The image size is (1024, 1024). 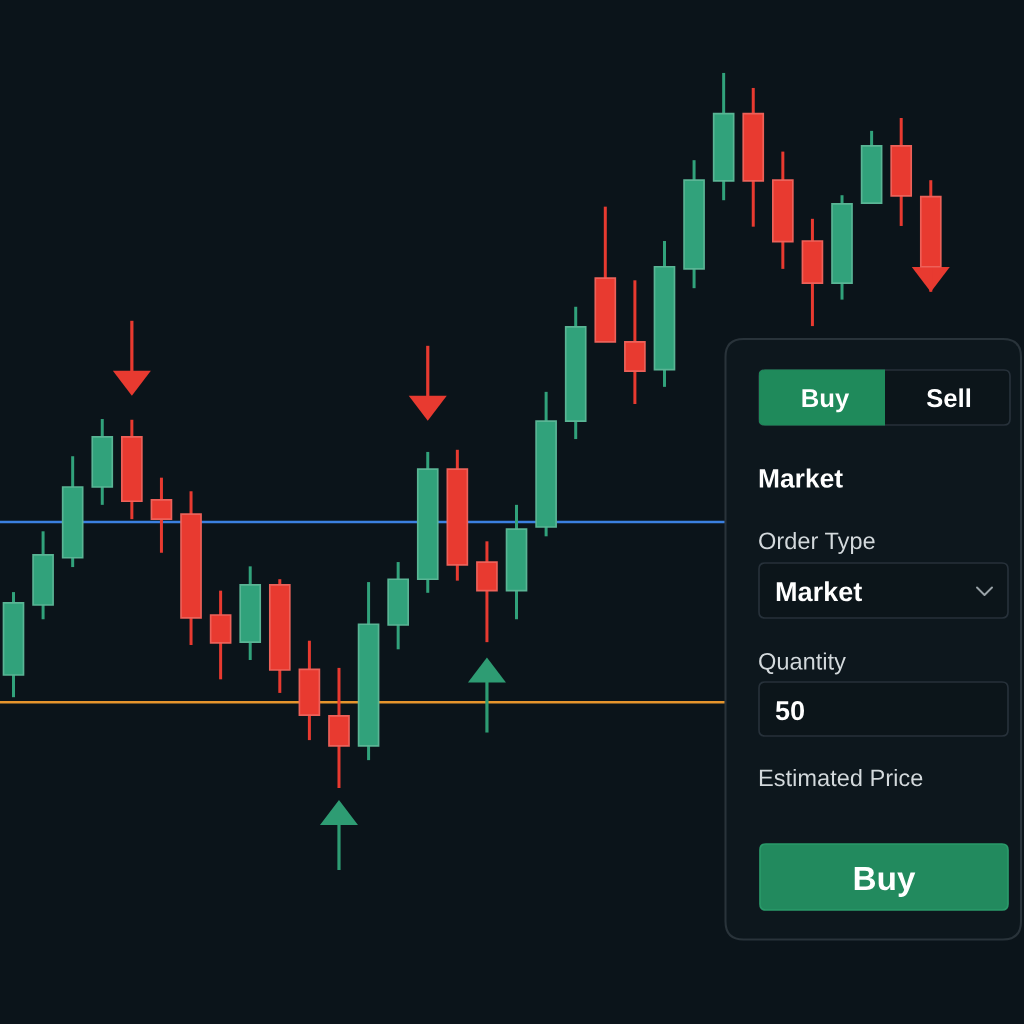 I want to click on annotation: Estimated Price, so click(x=841, y=777).